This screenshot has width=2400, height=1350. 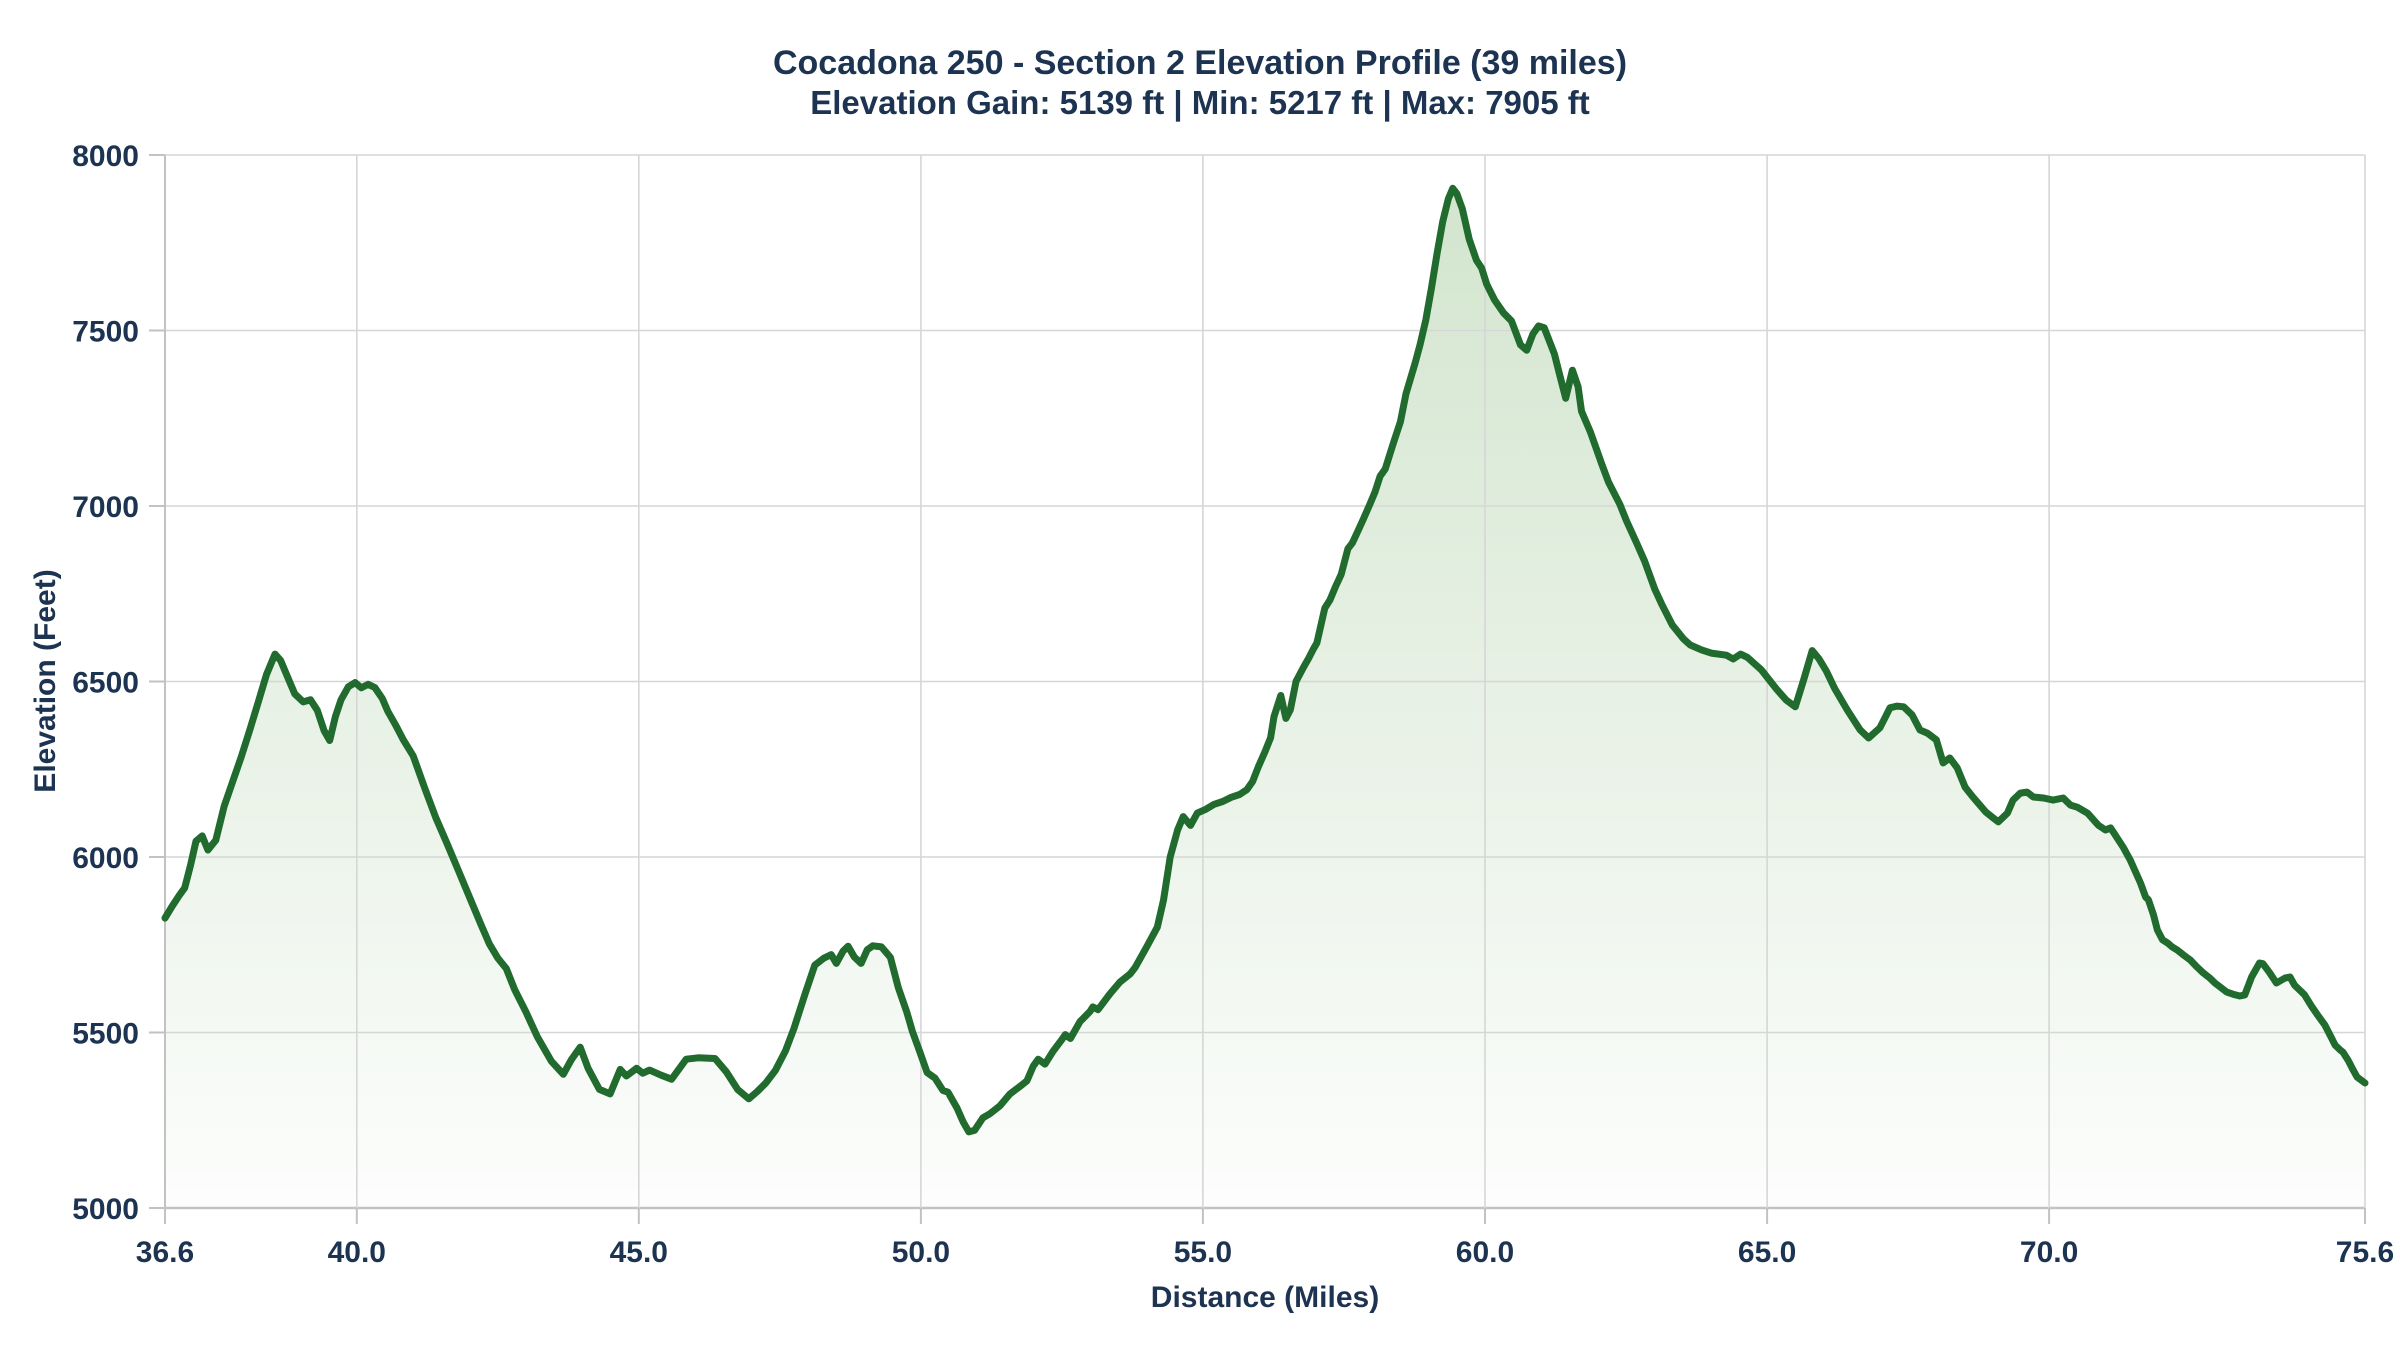 What do you see at coordinates (105, 683) in the screenshot?
I see `y-tick-label: 6500` at bounding box center [105, 683].